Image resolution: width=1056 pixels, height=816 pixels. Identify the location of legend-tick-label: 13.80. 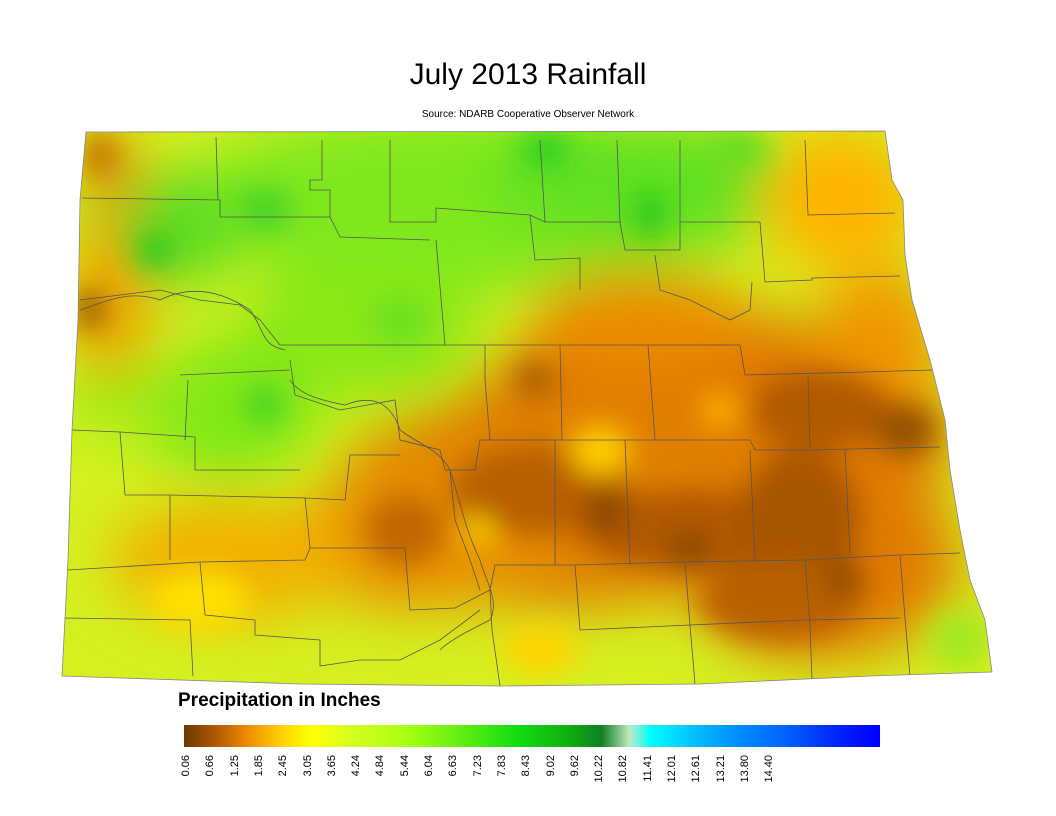
(744, 769).